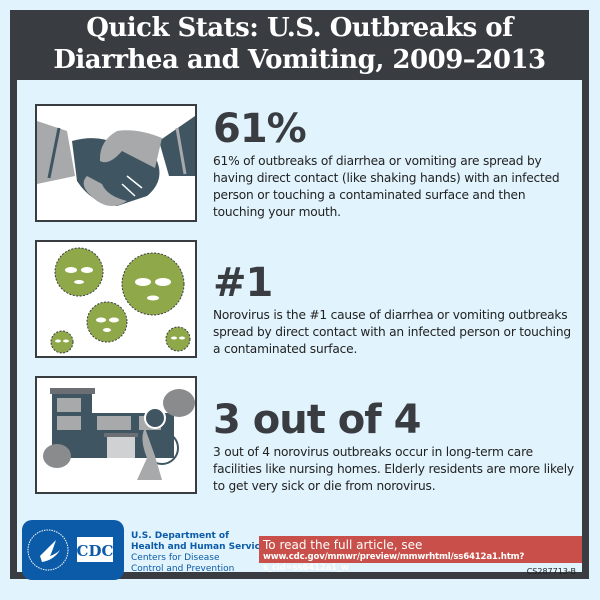  Describe the element at coordinates (95, 551) in the screenshot. I see `cdc-logo-text: CDC` at that location.